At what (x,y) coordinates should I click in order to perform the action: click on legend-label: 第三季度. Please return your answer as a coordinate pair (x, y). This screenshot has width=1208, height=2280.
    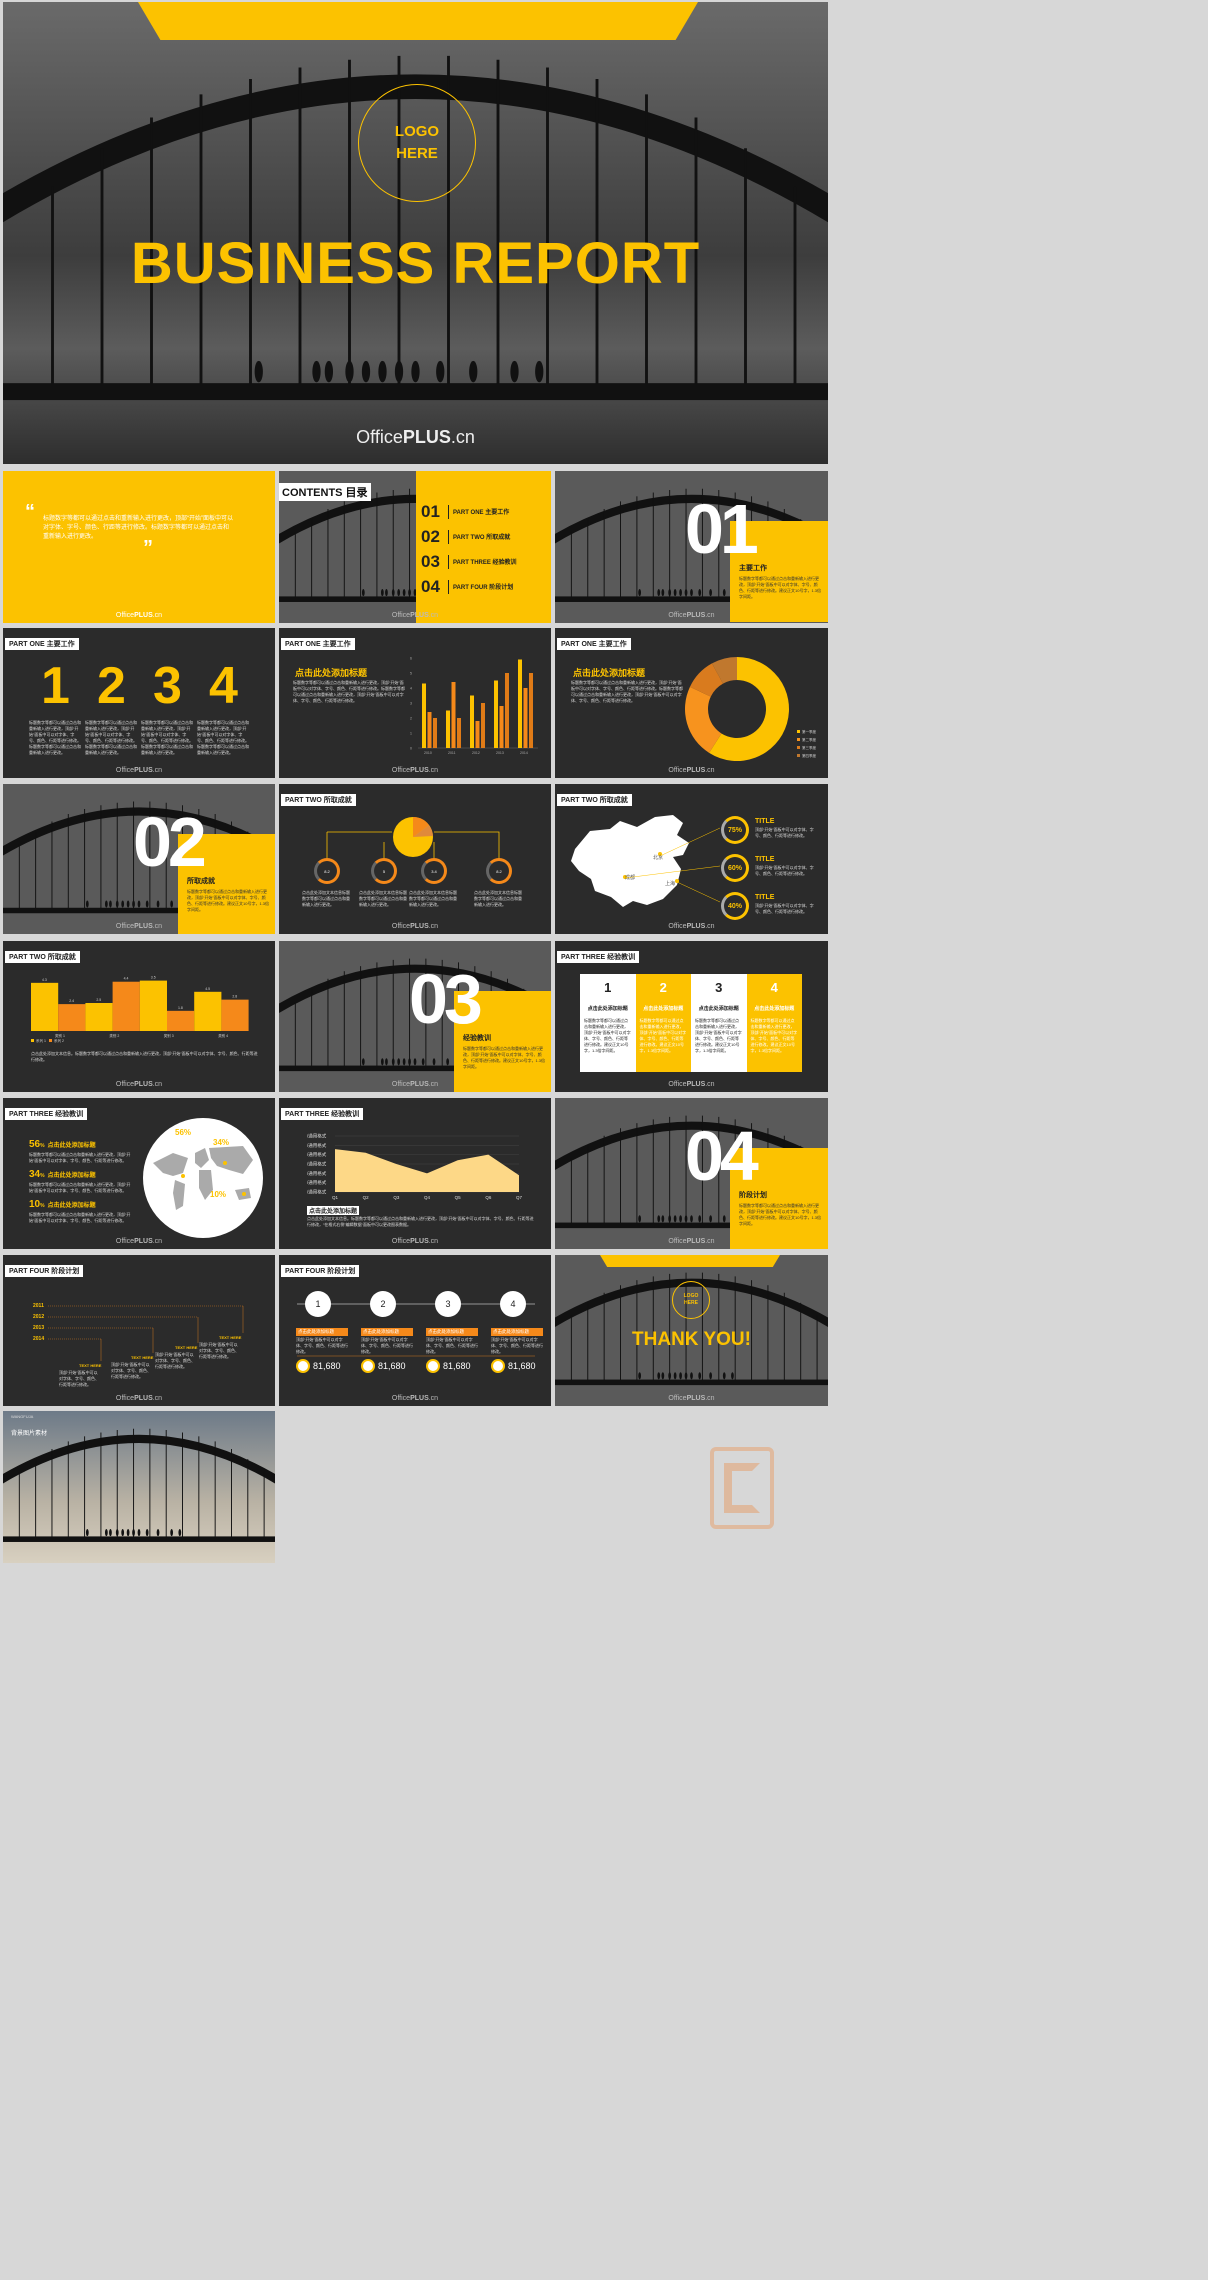
    Looking at the image, I should click on (809, 747).